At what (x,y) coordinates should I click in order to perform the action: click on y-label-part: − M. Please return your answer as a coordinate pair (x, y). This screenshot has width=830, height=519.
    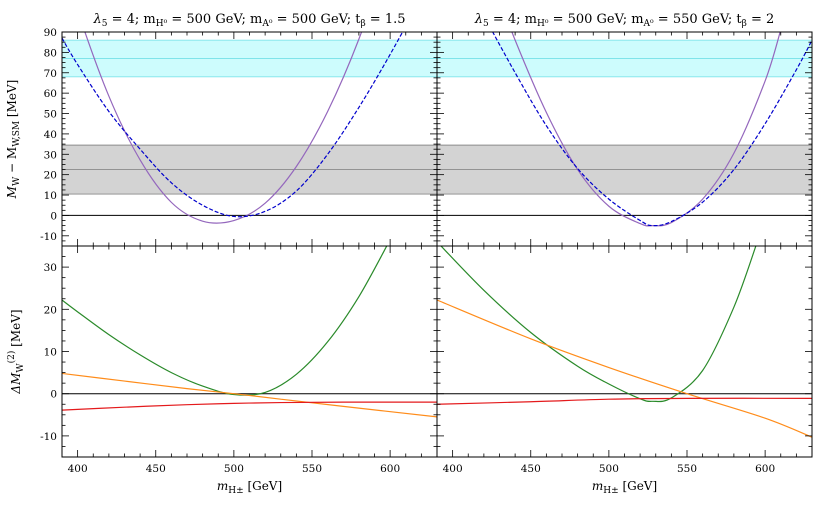
    Looking at the image, I should click on (12, 162).